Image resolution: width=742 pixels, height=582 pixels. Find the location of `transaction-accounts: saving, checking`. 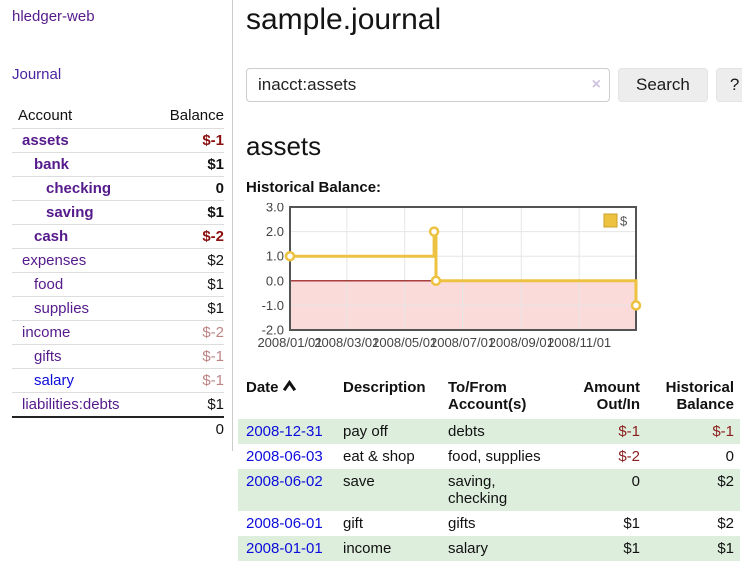

transaction-accounts: saving, checking is located at coordinates (478, 490).